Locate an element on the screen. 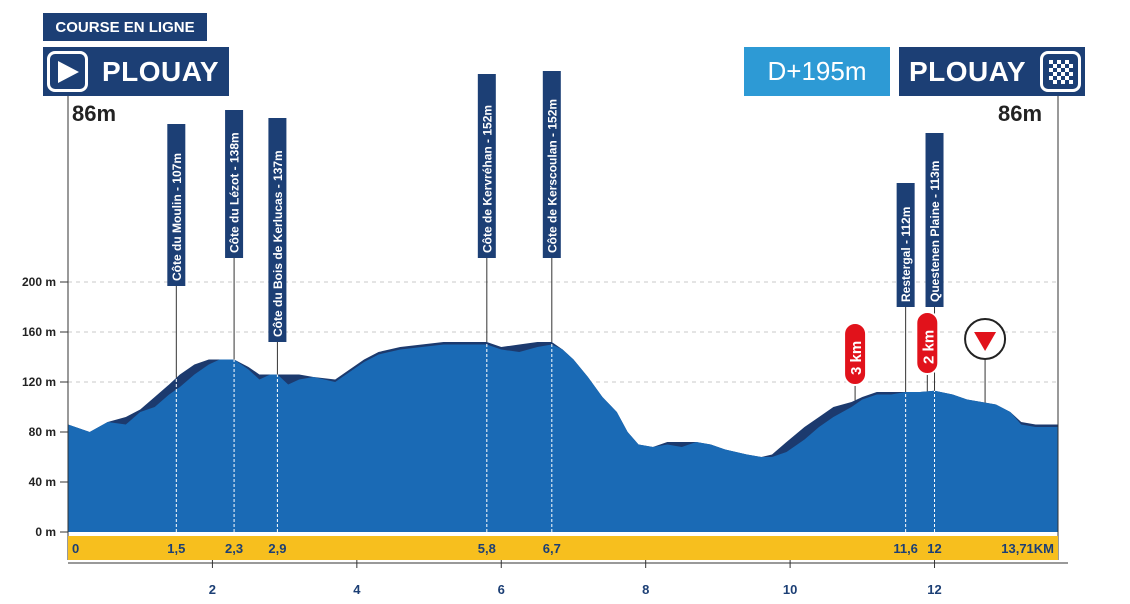 Image resolution: width=1130 pixels, height=604 pixels. distance-label: 1,5 is located at coordinates (176, 548).